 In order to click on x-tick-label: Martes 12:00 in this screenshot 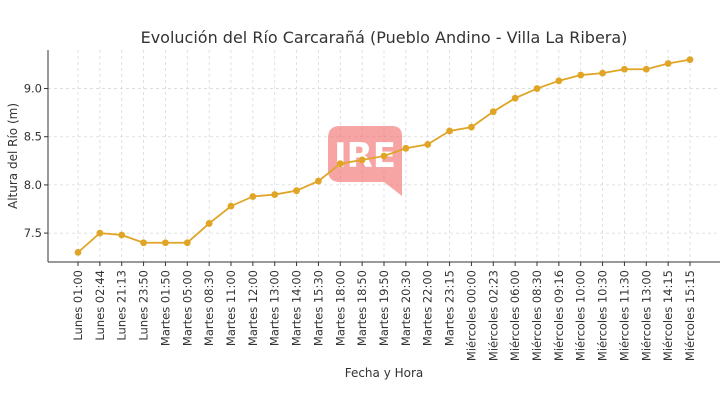, I will do `click(253, 308)`.